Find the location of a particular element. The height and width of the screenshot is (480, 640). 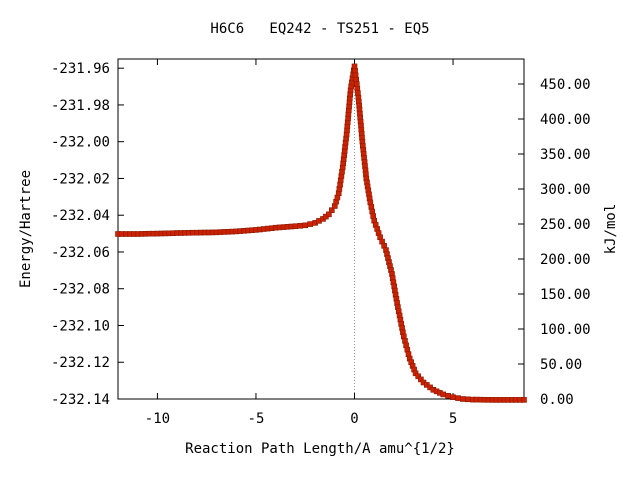

y2-tick-label: 0.00 is located at coordinates (557, 400).